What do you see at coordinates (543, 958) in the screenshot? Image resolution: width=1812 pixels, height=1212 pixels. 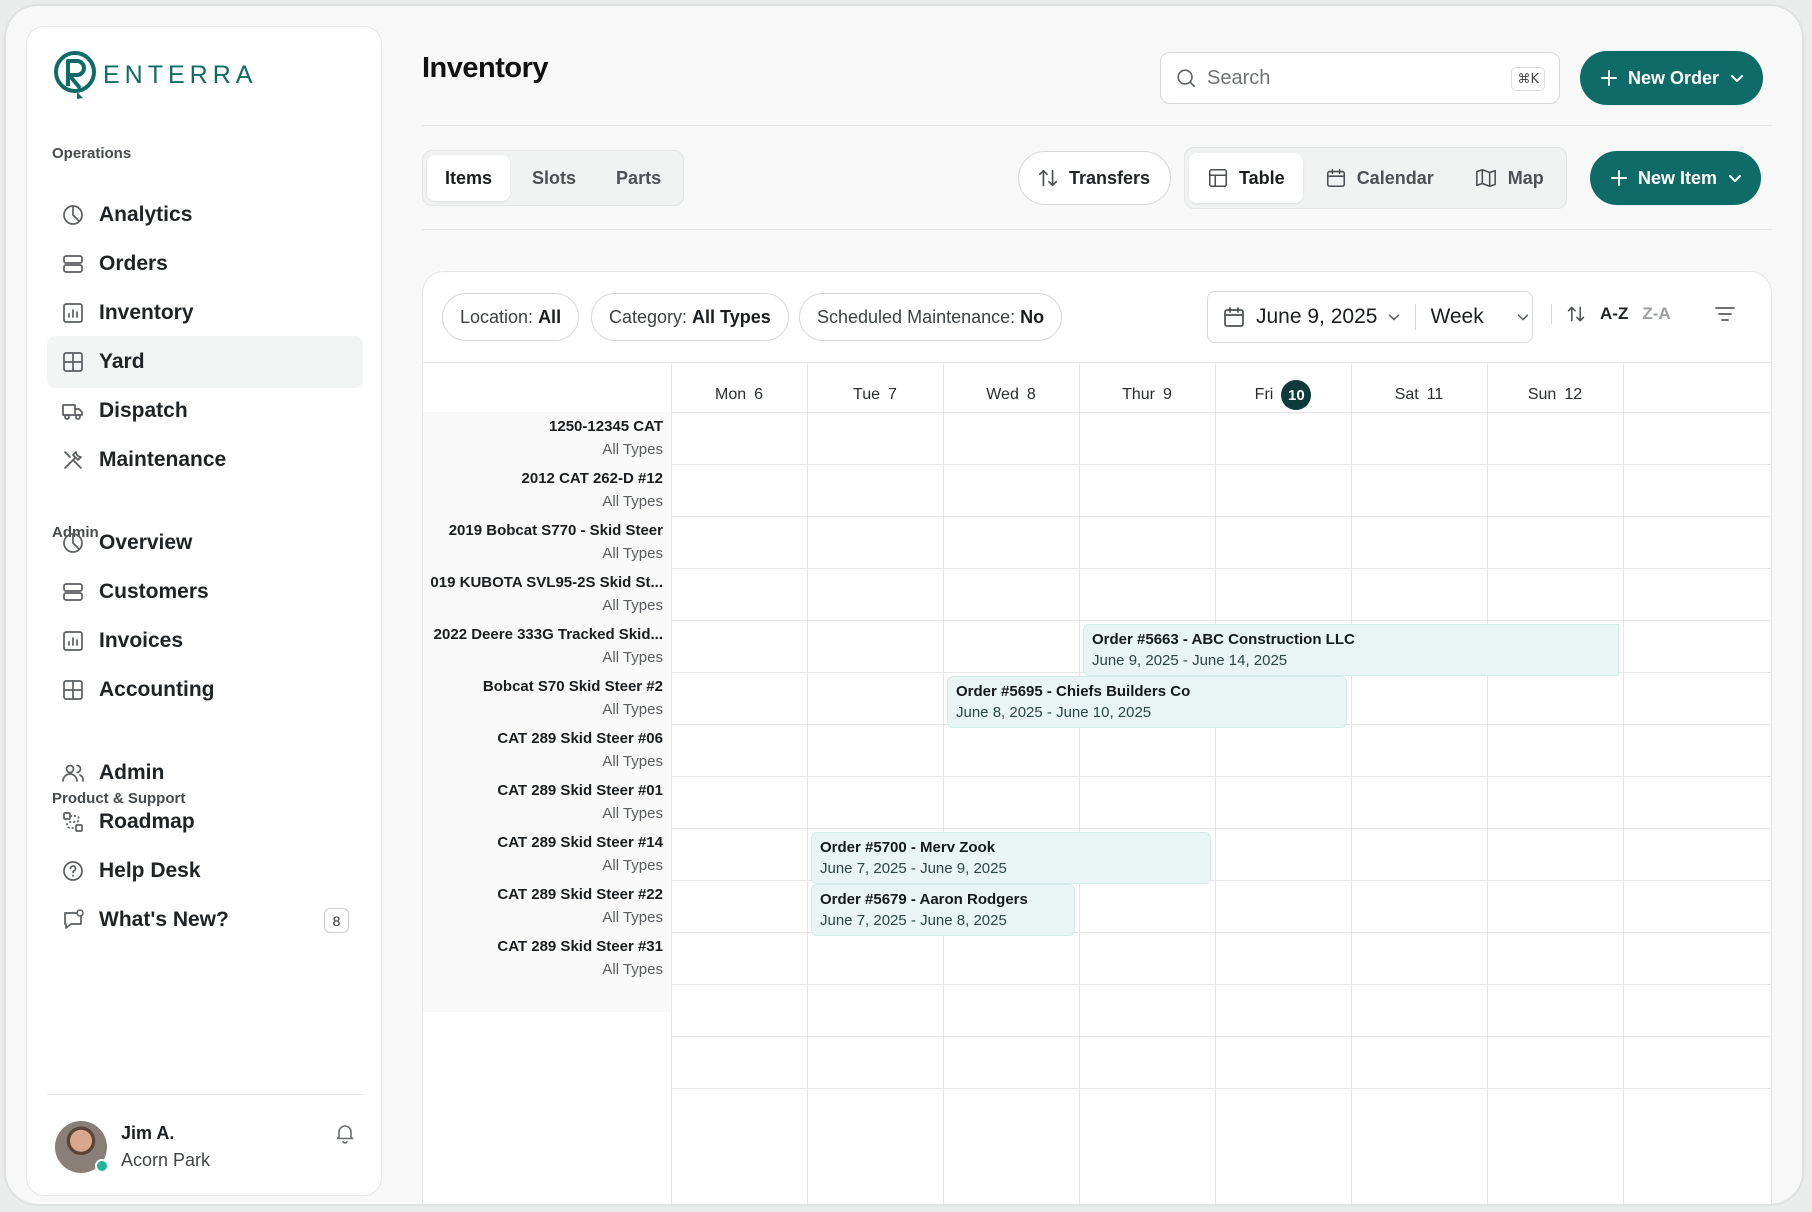 I see `inventory-row-label: CAT 289 Skid Steer #31 All Types` at bounding box center [543, 958].